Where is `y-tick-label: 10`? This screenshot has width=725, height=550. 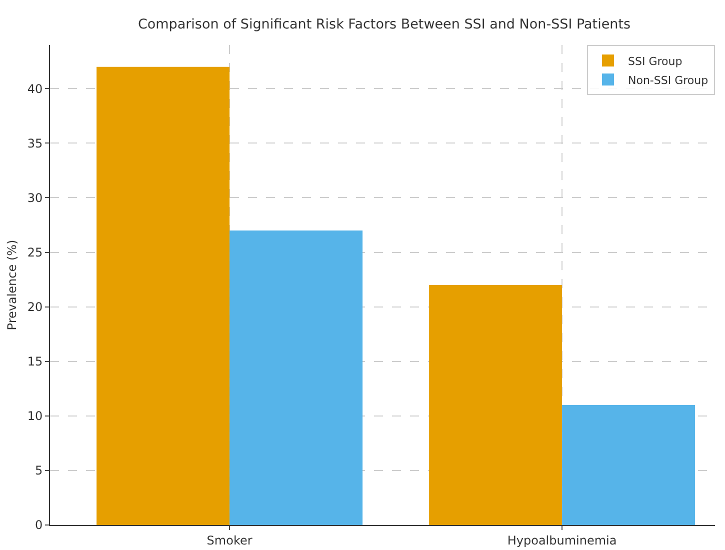
y-tick-label: 10 is located at coordinates (35, 416).